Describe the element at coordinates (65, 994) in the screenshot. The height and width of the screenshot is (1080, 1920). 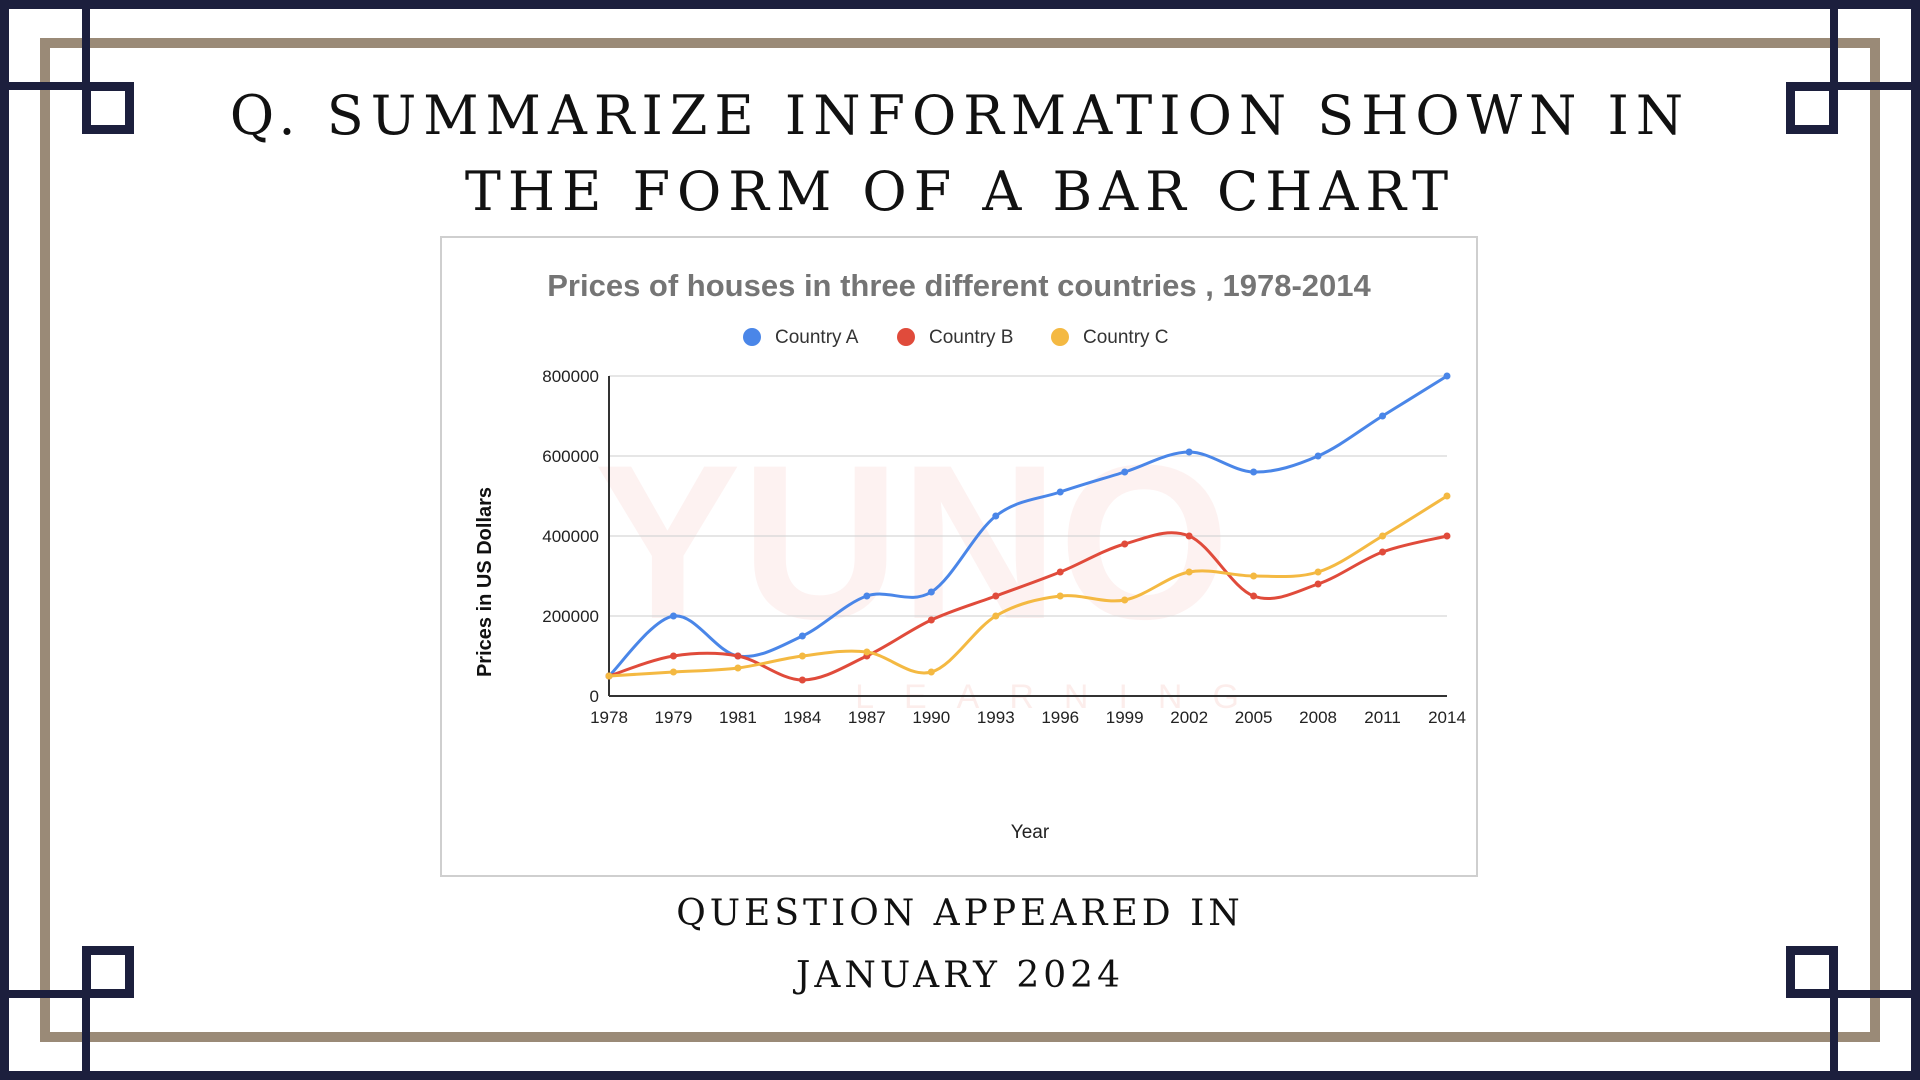
I see `corner-line-bl-h` at that location.